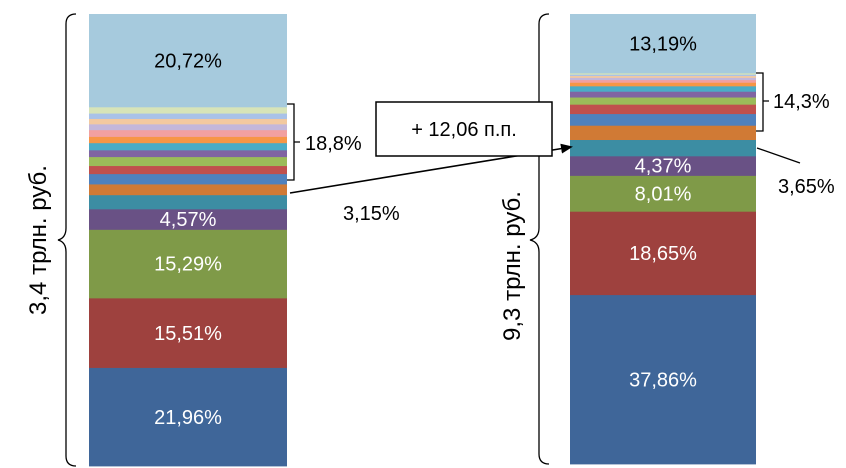 Image resolution: width=846 pixels, height=468 pixels. Describe the element at coordinates (801, 102) in the screenshot. I see `right-group-label: 14,3%` at that location.